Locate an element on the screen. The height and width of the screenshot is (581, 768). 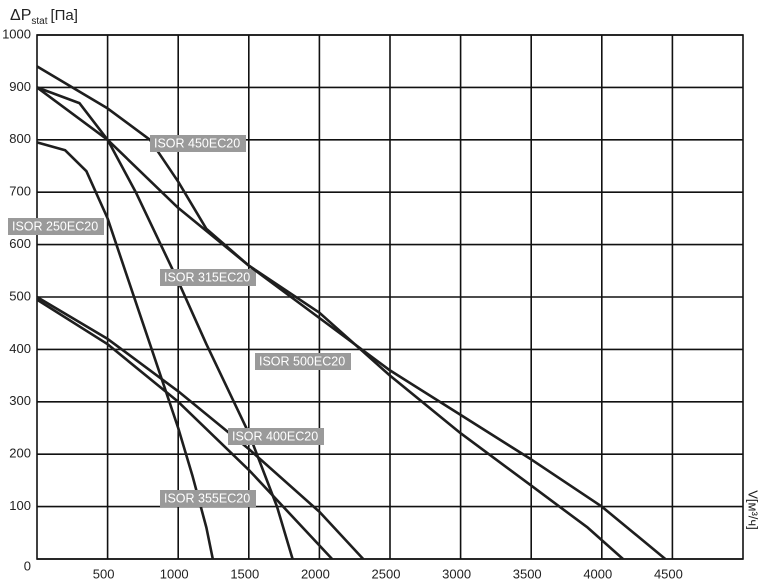
x-tick-label: 1500 is located at coordinates (244, 573).